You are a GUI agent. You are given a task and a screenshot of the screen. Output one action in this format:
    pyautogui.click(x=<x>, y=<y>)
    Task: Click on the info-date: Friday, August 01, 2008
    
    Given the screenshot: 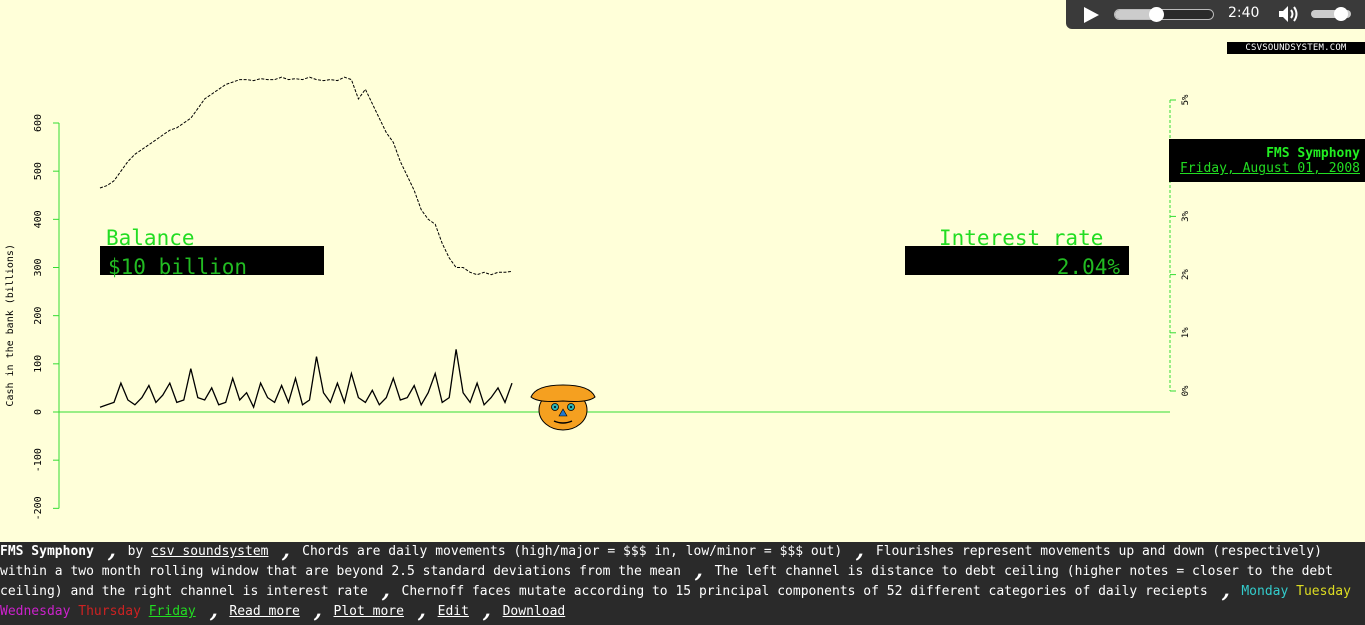 What is the action you would take?
    pyautogui.click(x=1269, y=168)
    